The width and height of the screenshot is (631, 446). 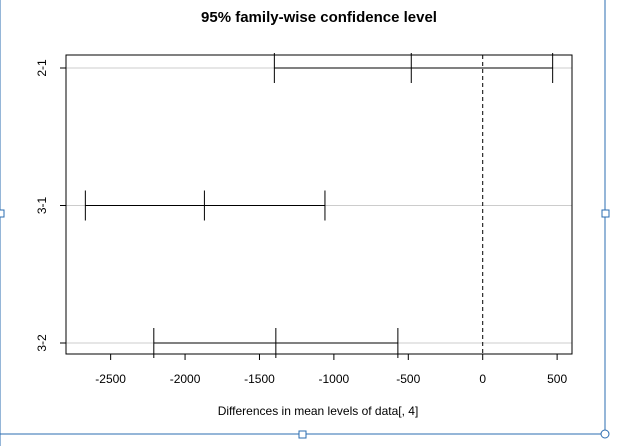 What do you see at coordinates (259, 379) in the screenshot?
I see `x-tick-label--1500: -1500` at bounding box center [259, 379].